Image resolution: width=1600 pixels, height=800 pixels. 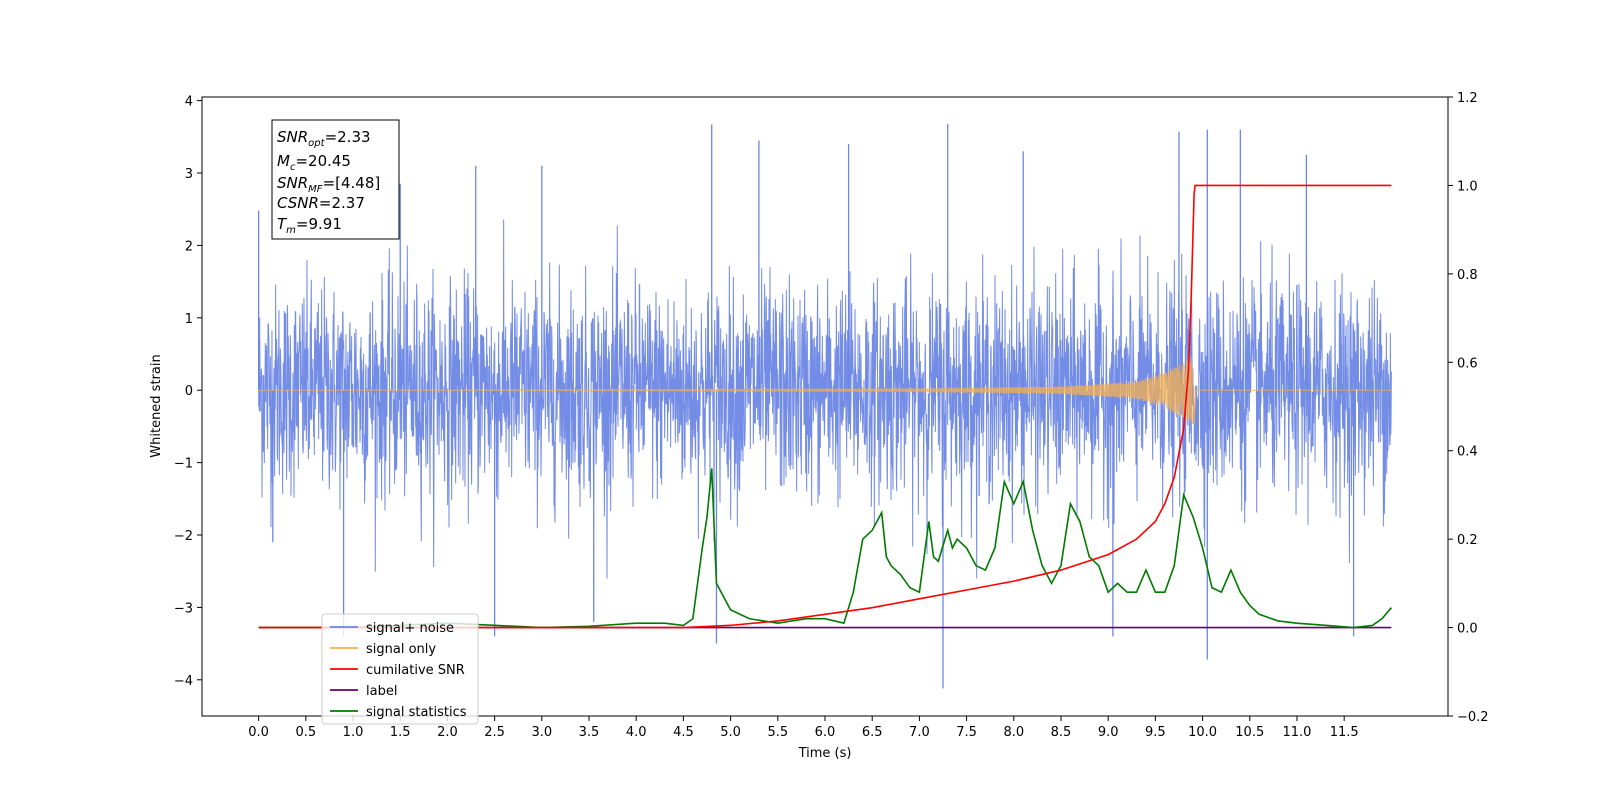 I want to click on y-tick-label: −3, so click(x=183, y=608).